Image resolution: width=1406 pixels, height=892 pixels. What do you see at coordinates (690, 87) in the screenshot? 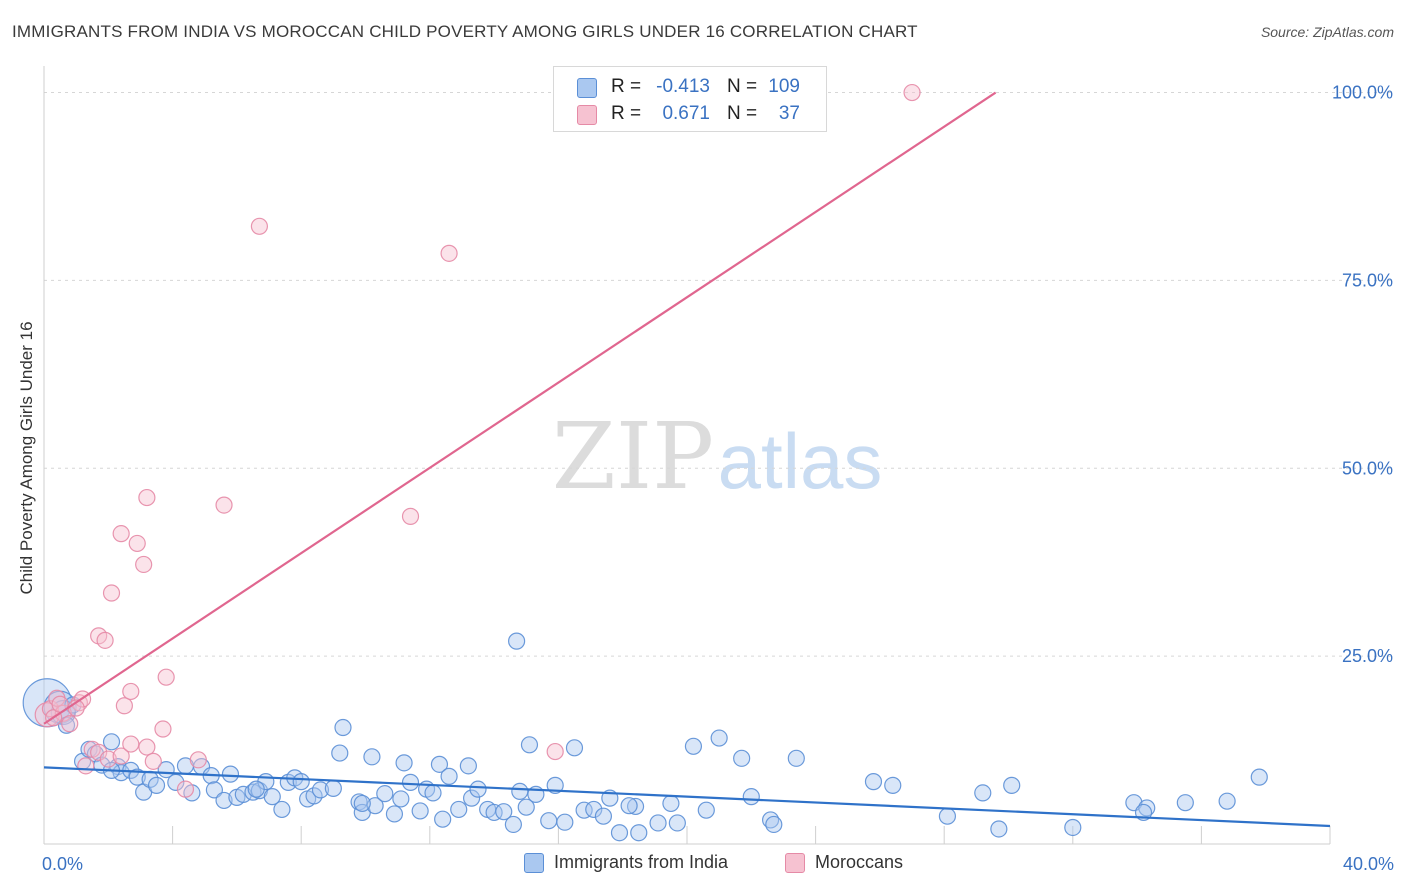
I see `legend-row-india: R = -0.413 N = 109` at bounding box center [690, 87].